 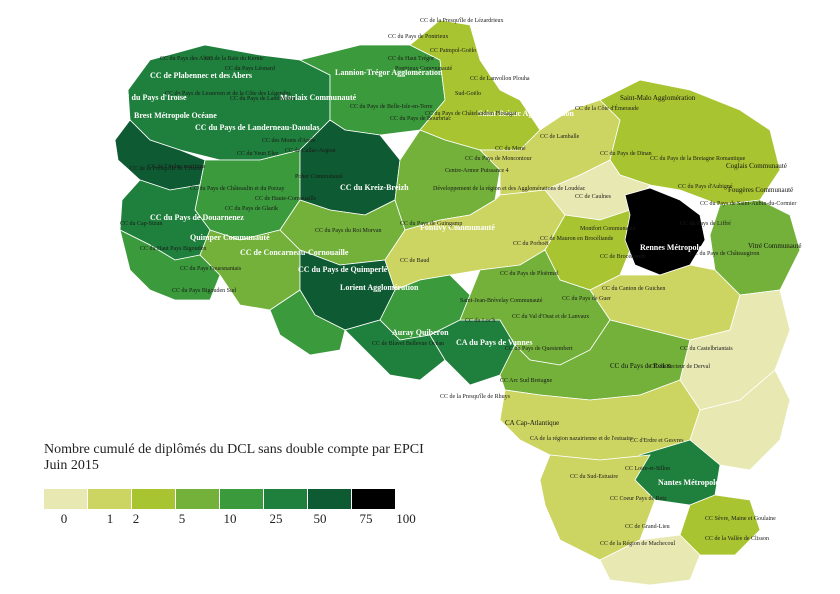 I want to click on region-label: CC de Blavet Bellevue Océan, so click(x=408, y=344).